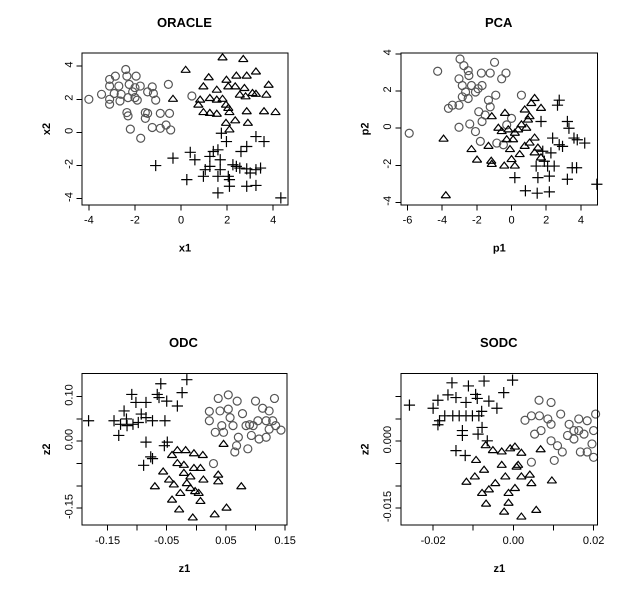  Describe the element at coordinates (135, 220) in the screenshot. I see `x-tick-label: -2` at that location.